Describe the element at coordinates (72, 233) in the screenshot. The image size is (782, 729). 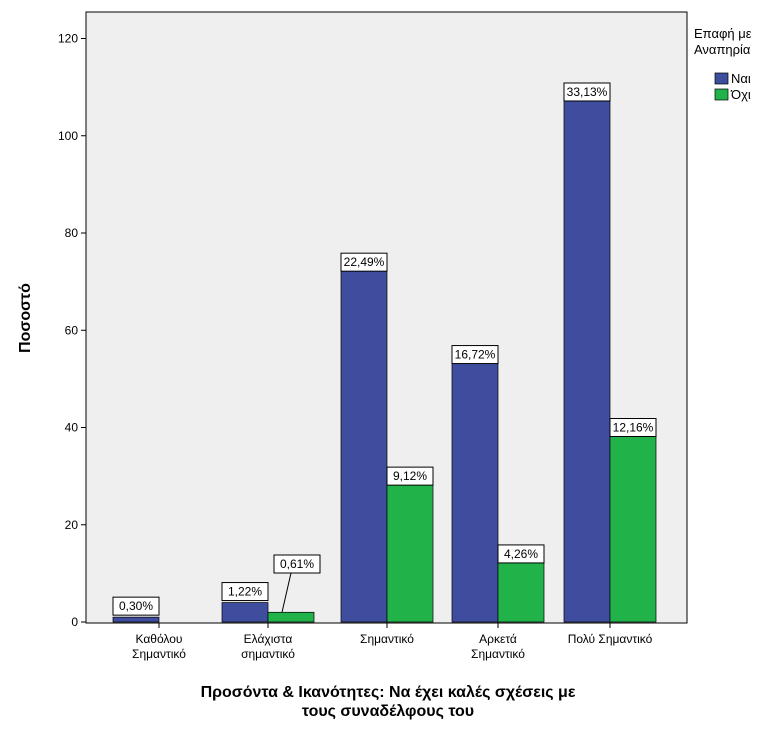
I see `y-tick-label: 80` at that location.